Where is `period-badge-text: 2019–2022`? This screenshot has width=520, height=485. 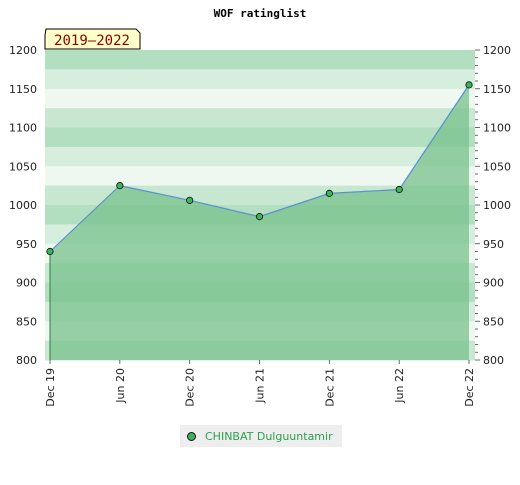 period-badge-text: 2019–2022 is located at coordinates (92, 41).